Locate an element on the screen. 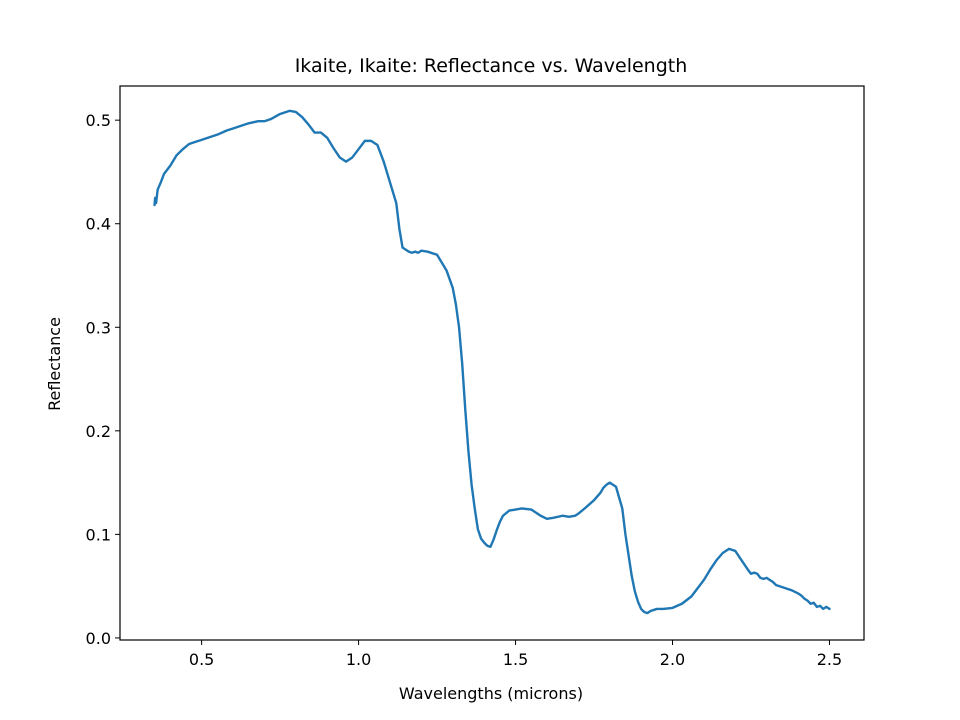 The width and height of the screenshot is (960, 720). x-axis: 0.5 1.0 1.5 2.0 2.5 is located at coordinates (515, 654).